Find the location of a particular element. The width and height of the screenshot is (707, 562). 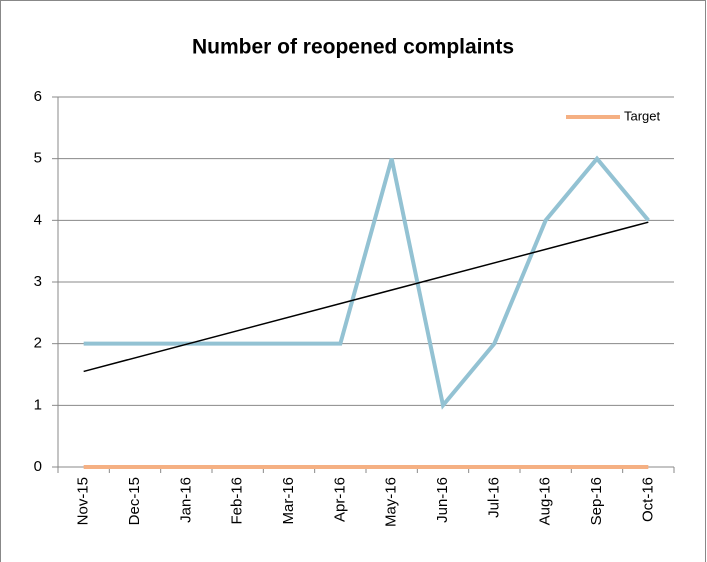

x-tick-label: Feb-16 is located at coordinates (237, 501).